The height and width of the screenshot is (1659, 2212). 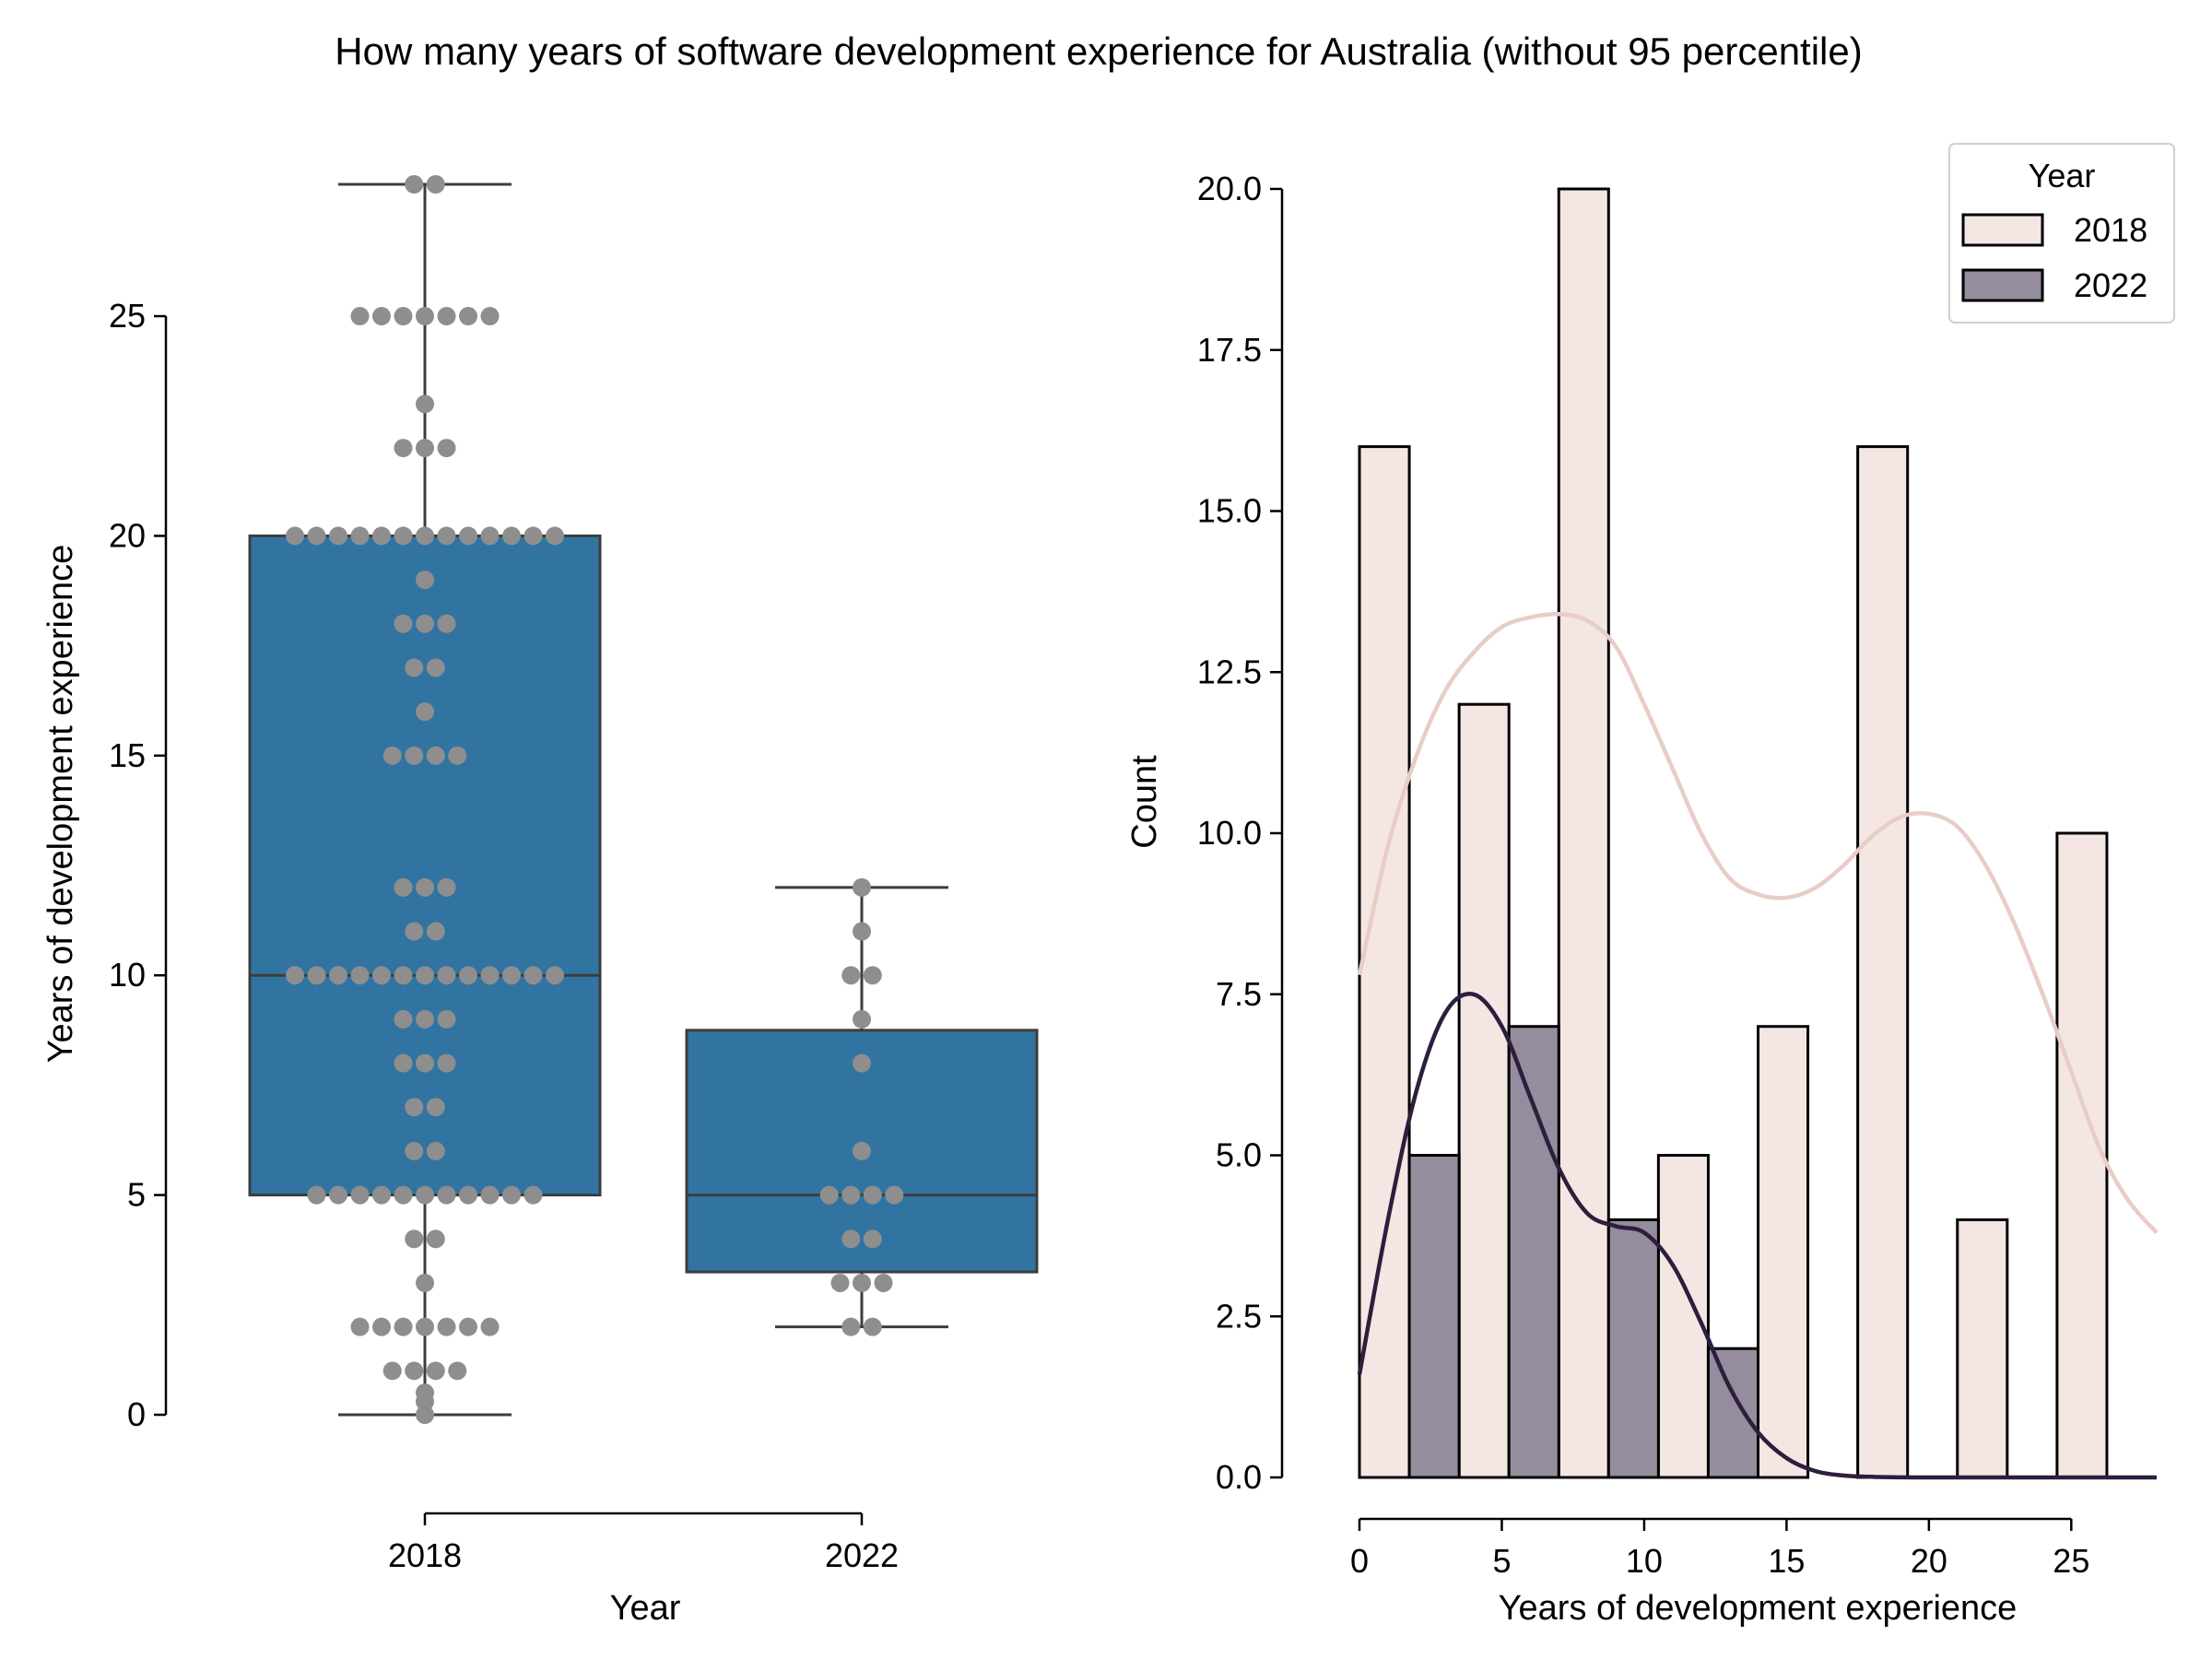 I want to click on hist-x-tick-label: 0, so click(x=1359, y=1561).